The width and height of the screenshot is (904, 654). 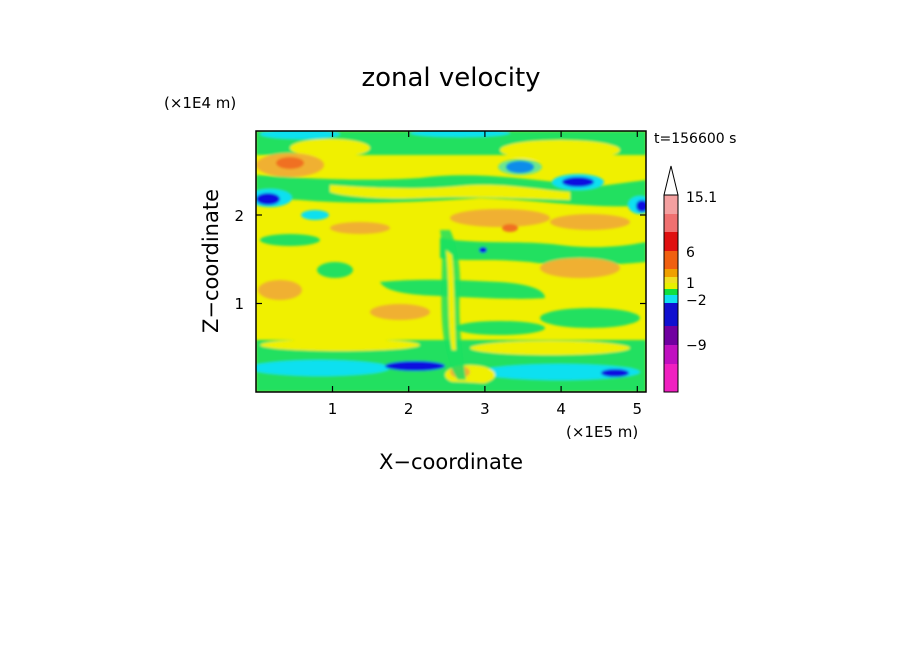 What do you see at coordinates (451, 462) in the screenshot?
I see `x-axis-label: X−coordinate` at bounding box center [451, 462].